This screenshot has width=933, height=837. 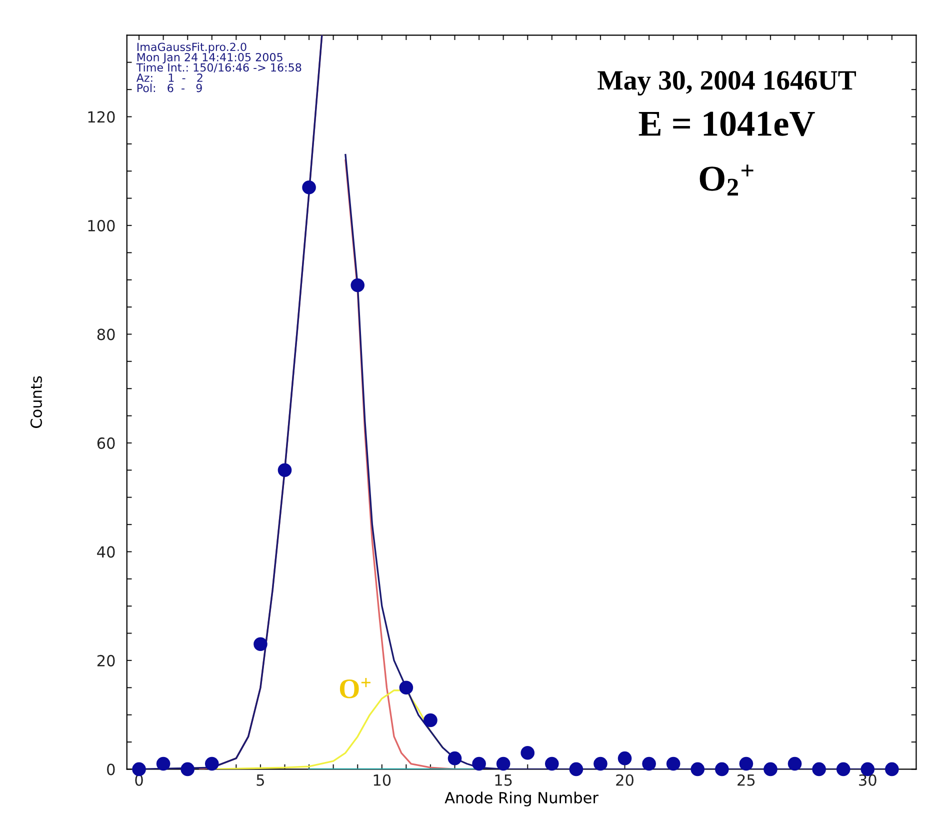 I want to click on x-axis-title: Anode Ring Number, so click(x=521, y=799).